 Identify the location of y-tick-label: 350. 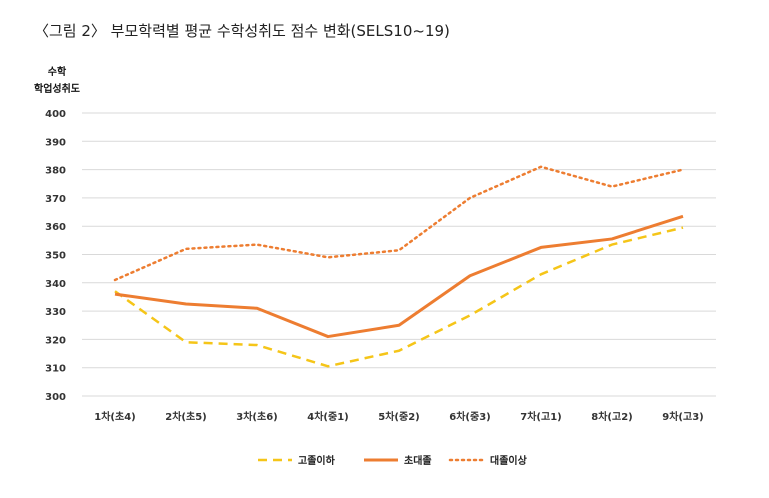
(55, 256).